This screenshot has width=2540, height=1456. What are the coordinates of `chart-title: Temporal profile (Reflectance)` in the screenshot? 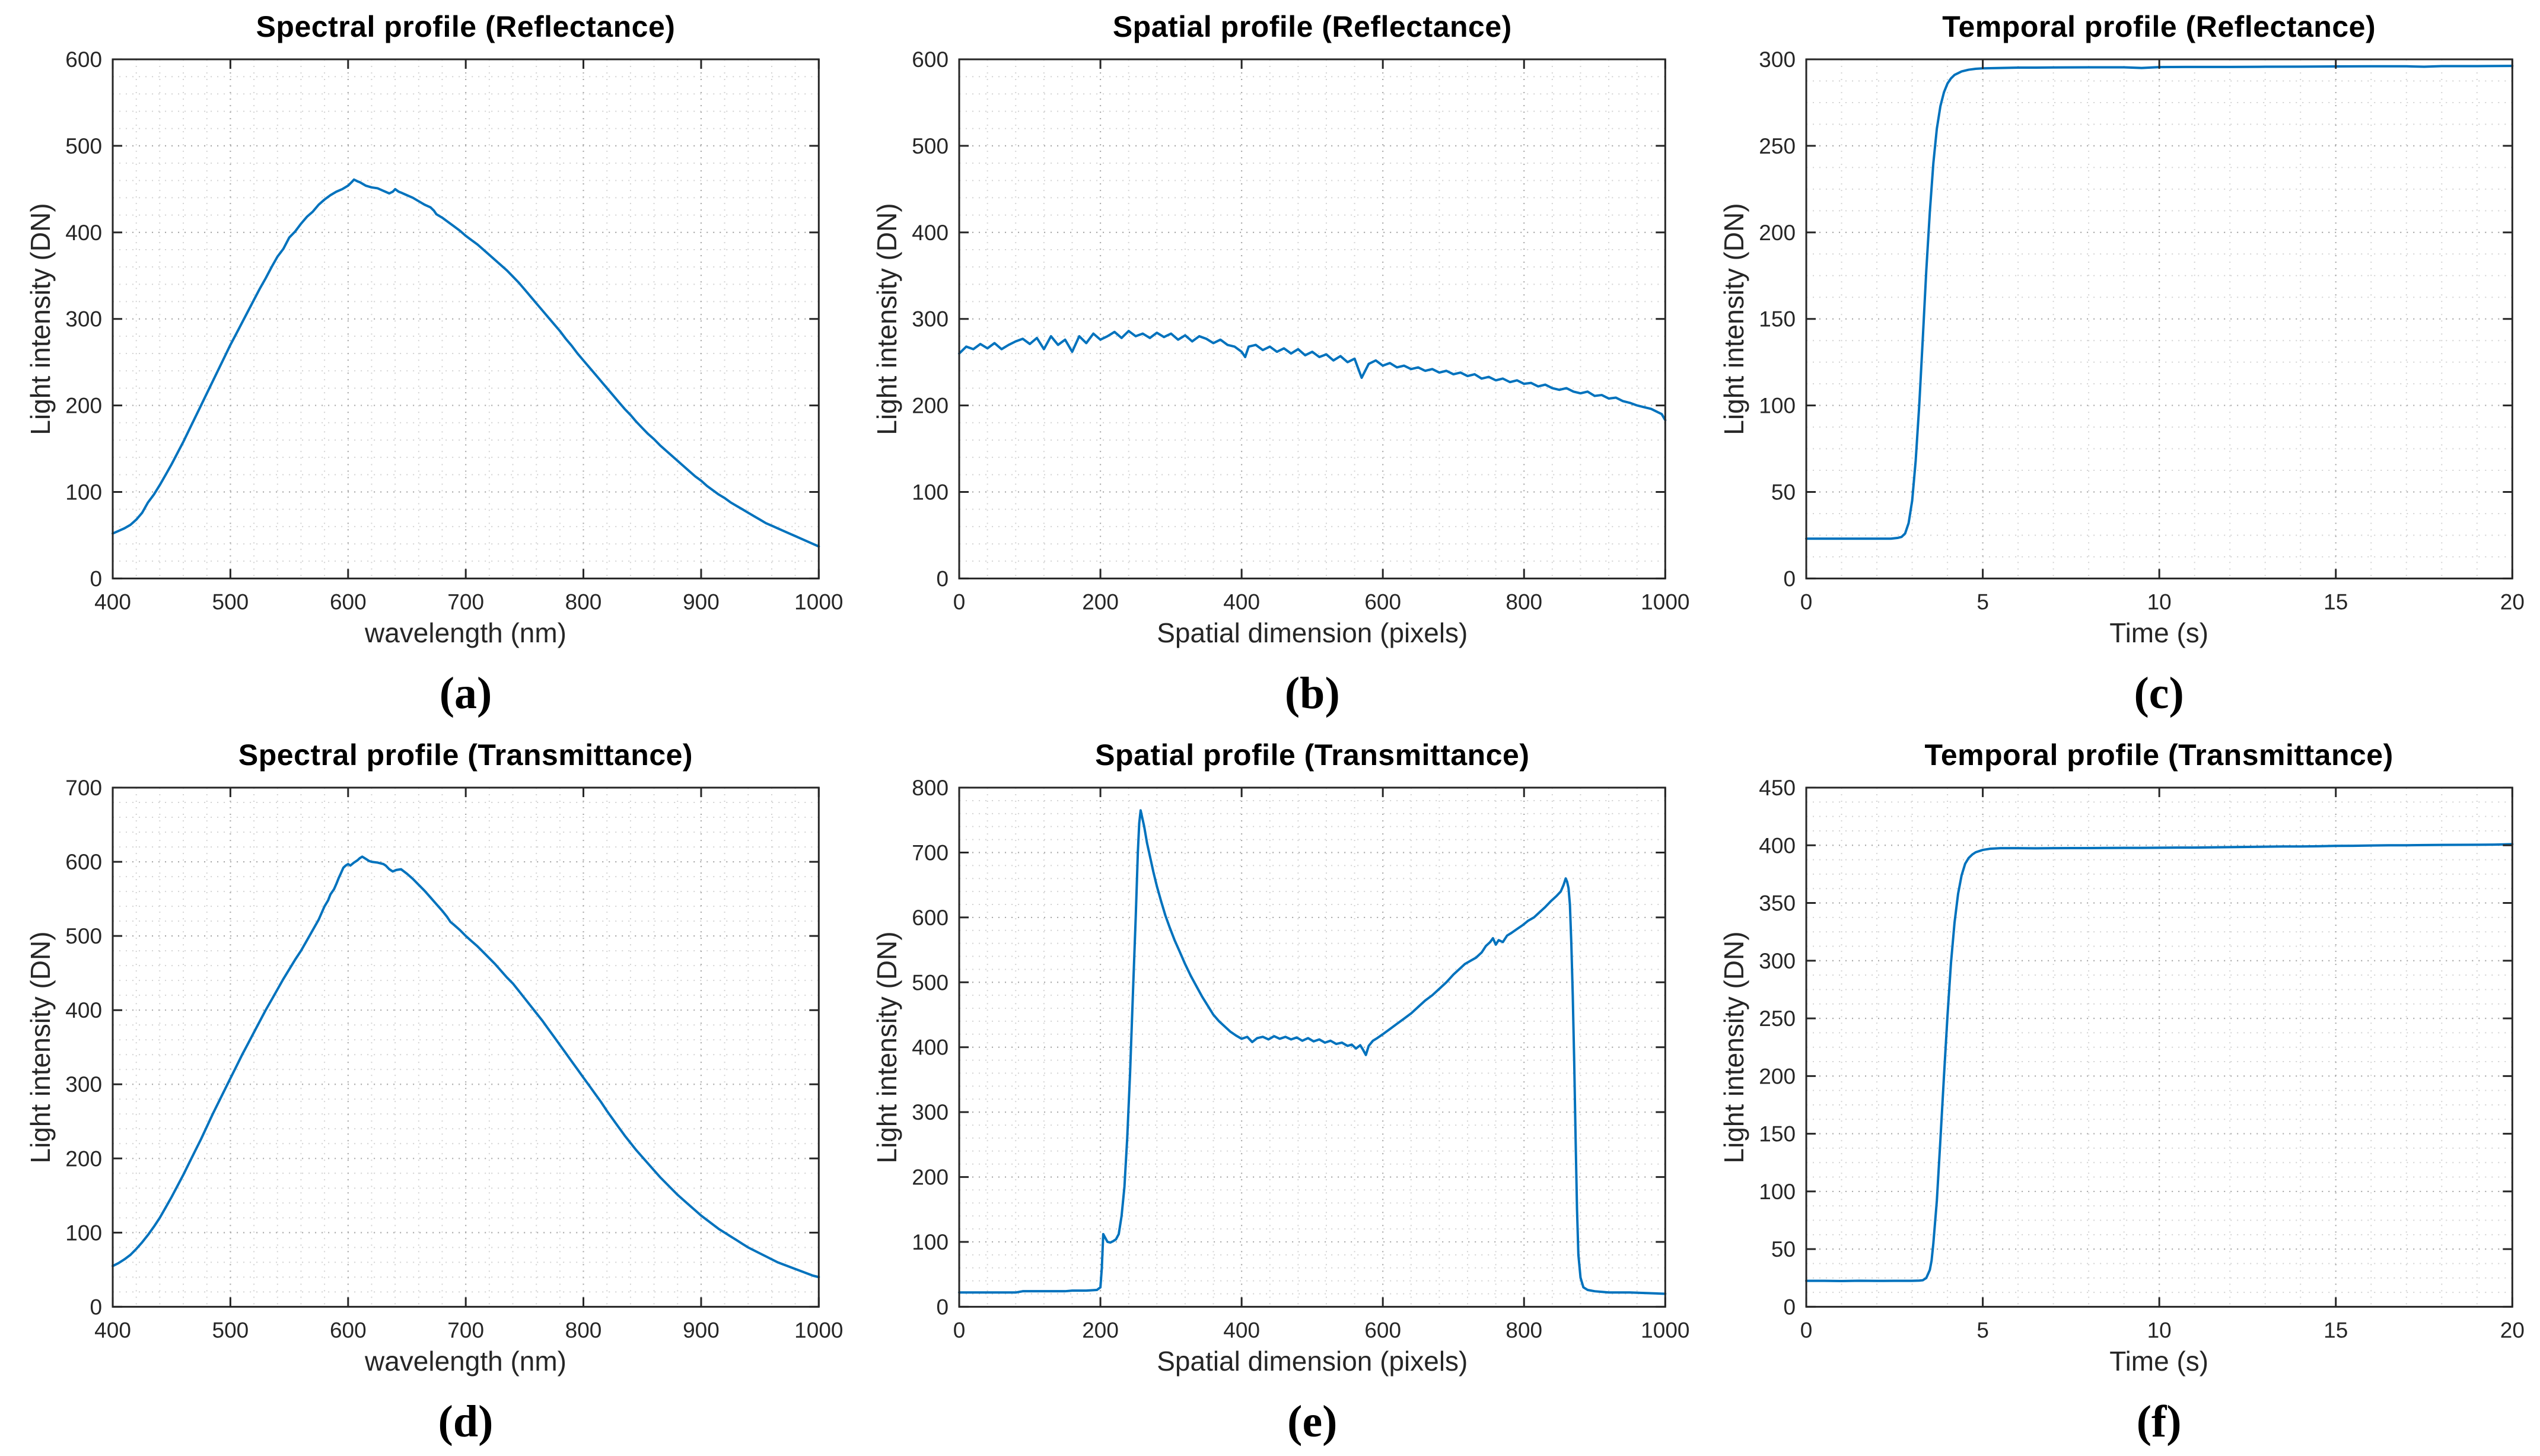 It's located at (2159, 26).